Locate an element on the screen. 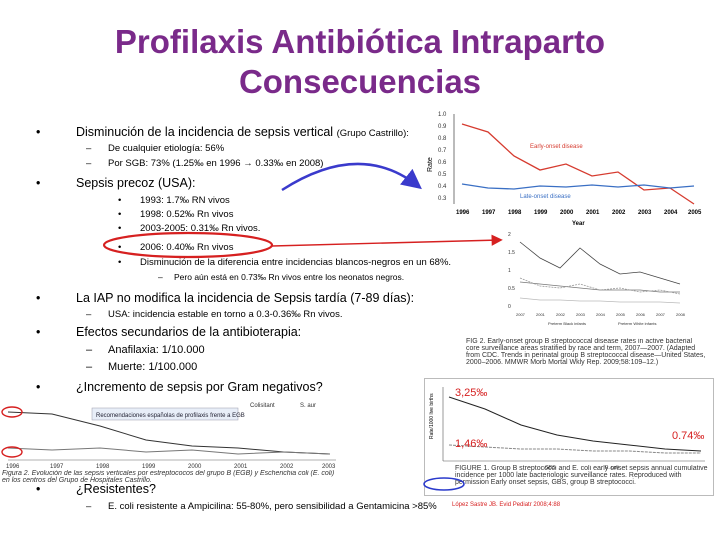  sub-anaphylaxis-text: Anafilaxia: 1/10.000 is located at coordinates (156, 350).